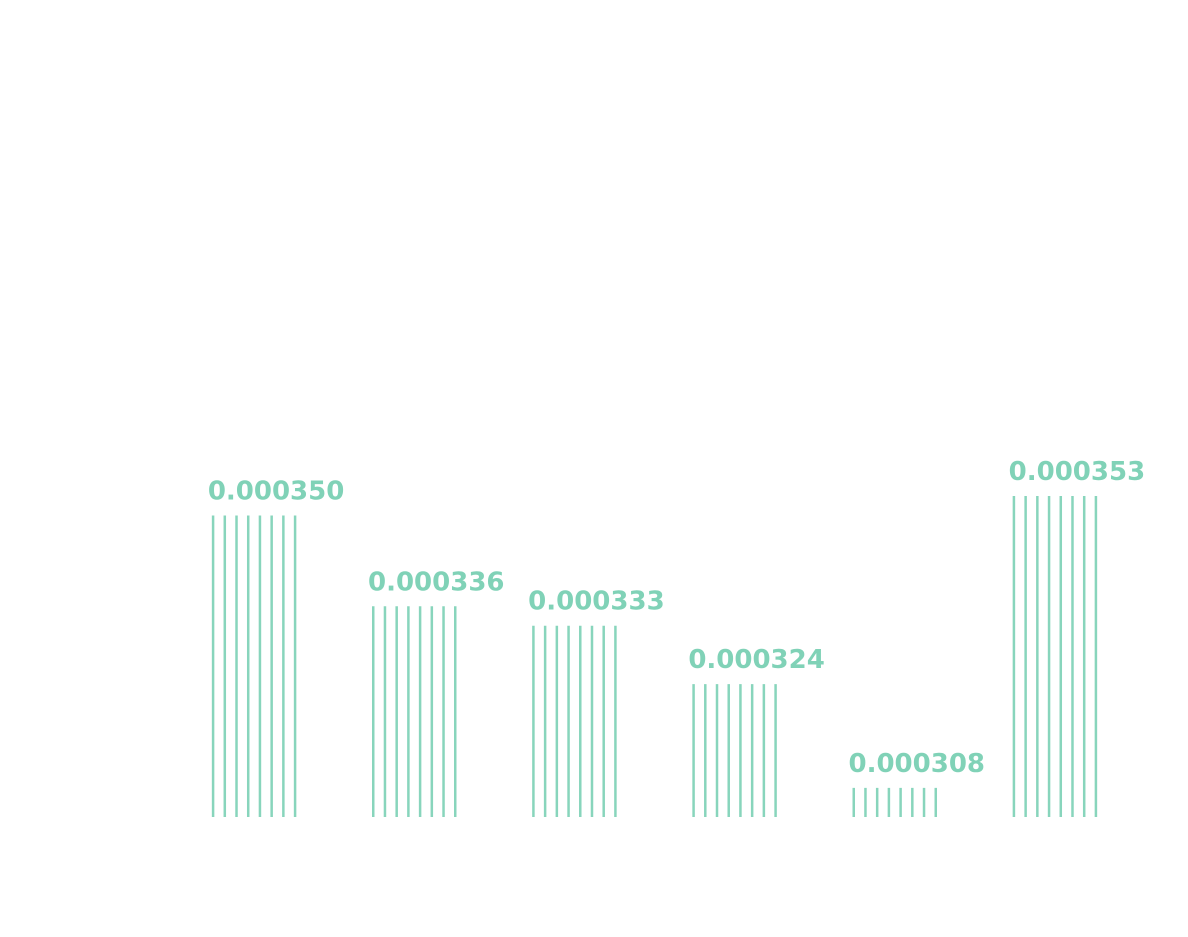 Image resolution: width=1188 pixels, height=937 pixels. What do you see at coordinates (916, 764) in the screenshot?
I see `value-label: 0.000308` at bounding box center [916, 764].